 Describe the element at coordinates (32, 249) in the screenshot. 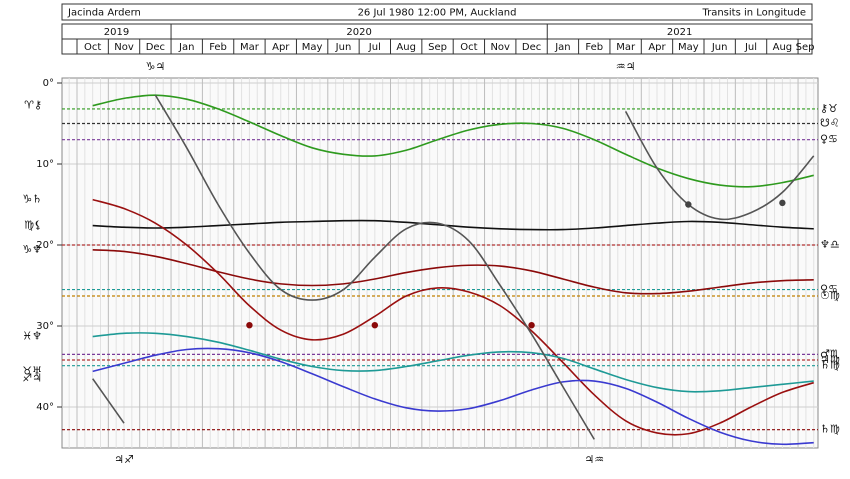

I see `series-start-label: ♑♆` at that location.